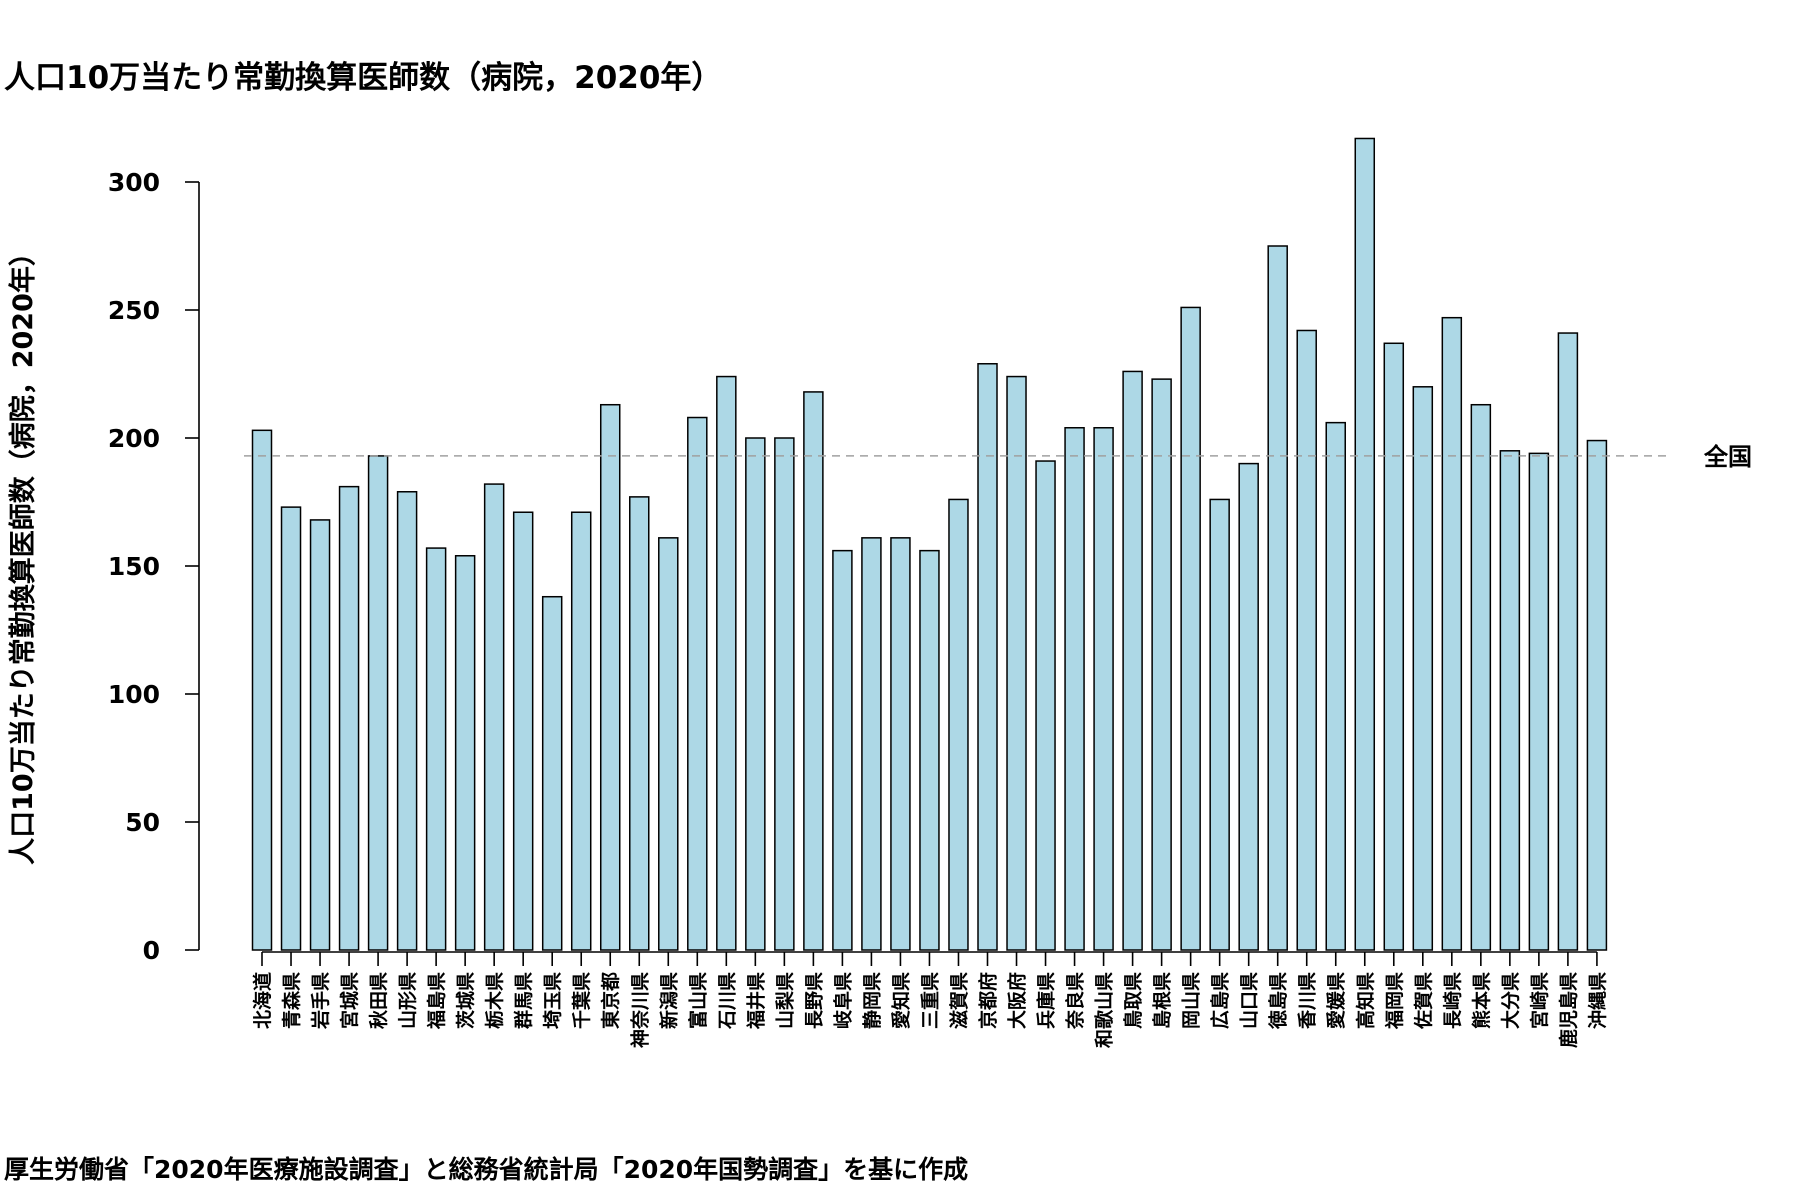 Image resolution: width=1800 pixels, height=1200 pixels. I want to click on x-tick-label: 愛媛県, so click(1336, 1000).